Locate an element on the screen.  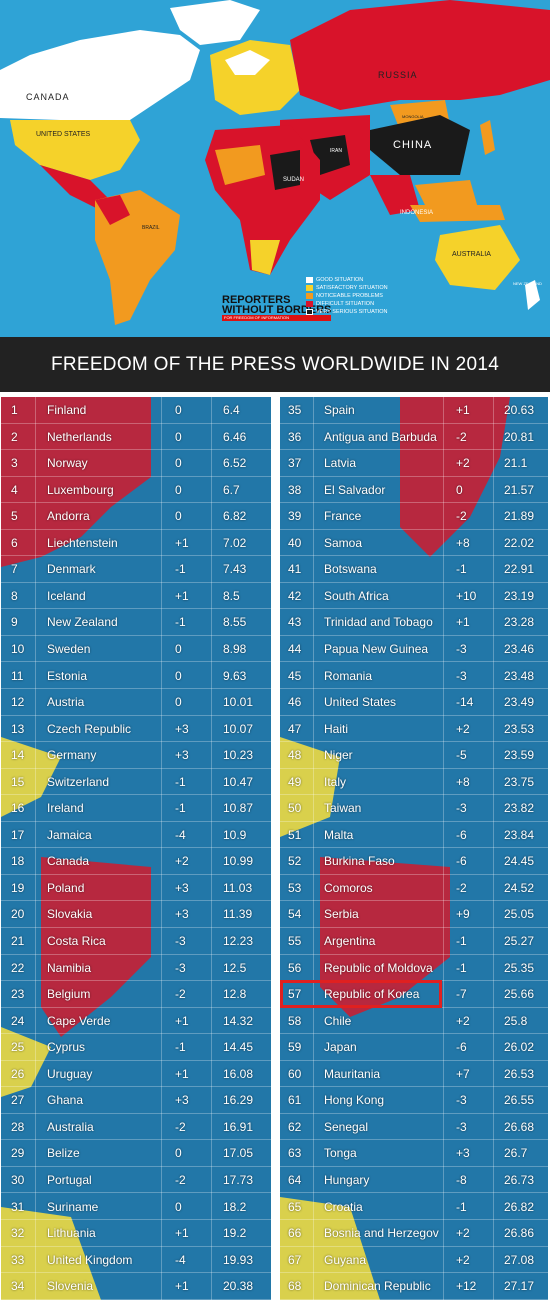
table-row: 6 Liechtenstein +1 7.02 is located at coordinates (136, 543).